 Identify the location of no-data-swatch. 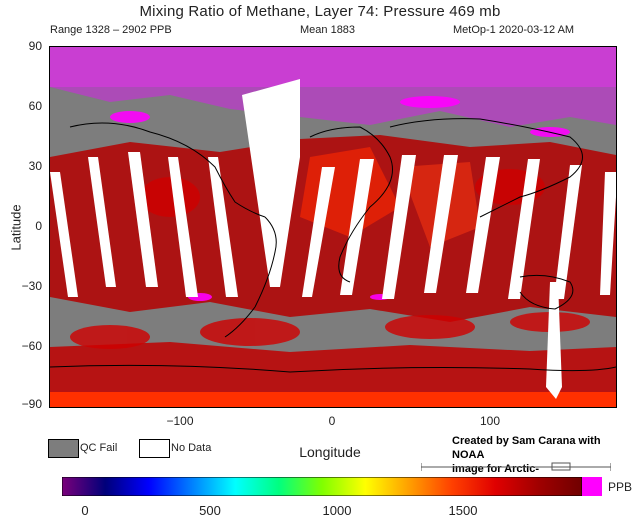
(154, 448).